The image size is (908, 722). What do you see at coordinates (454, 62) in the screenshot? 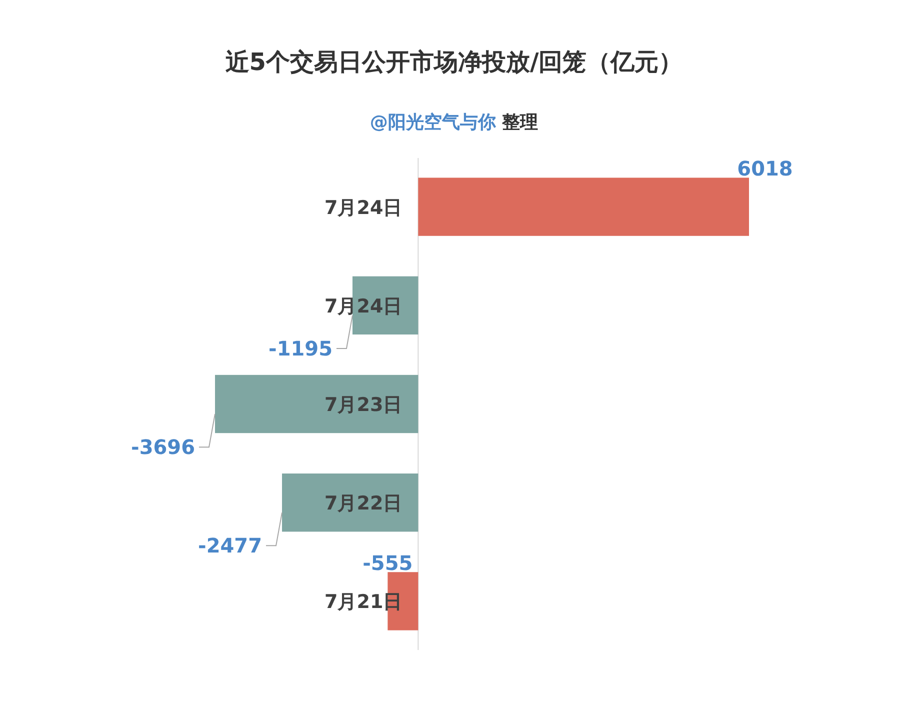
I see `chart-title: 近5个交易日公开市场净投放/回笼（亿元）` at bounding box center [454, 62].